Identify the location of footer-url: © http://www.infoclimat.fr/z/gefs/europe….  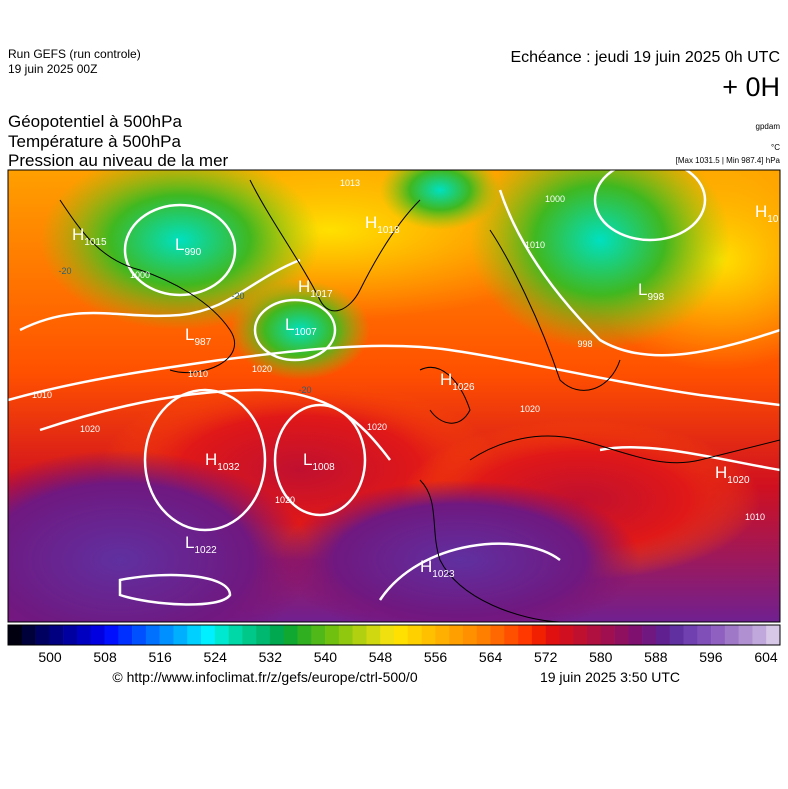
(264, 677).